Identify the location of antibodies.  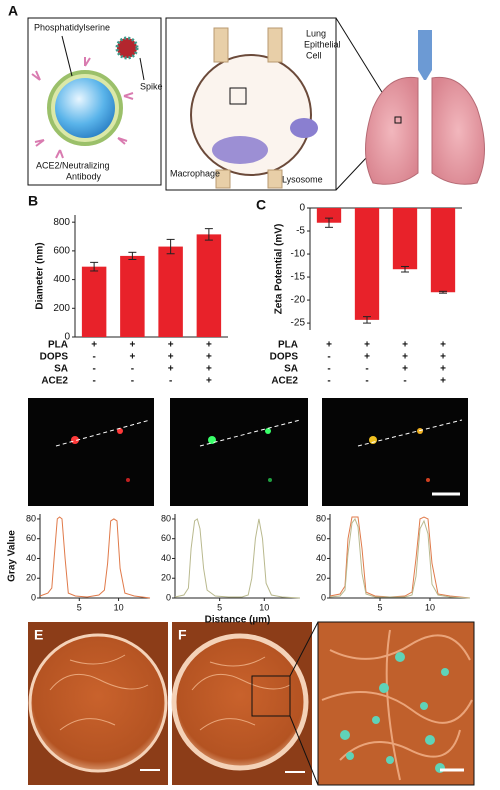
(82, 108).